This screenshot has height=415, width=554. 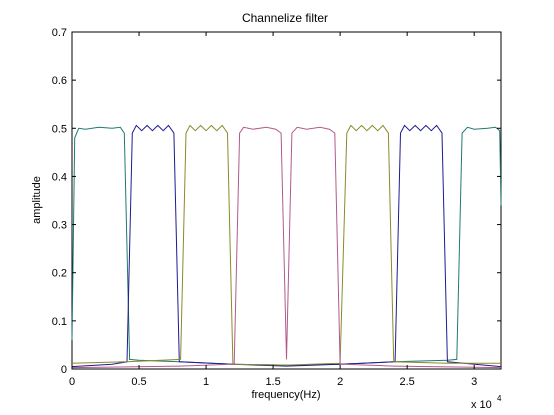 What do you see at coordinates (59, 33) in the screenshot?
I see `y-tick-label: 0.7` at bounding box center [59, 33].